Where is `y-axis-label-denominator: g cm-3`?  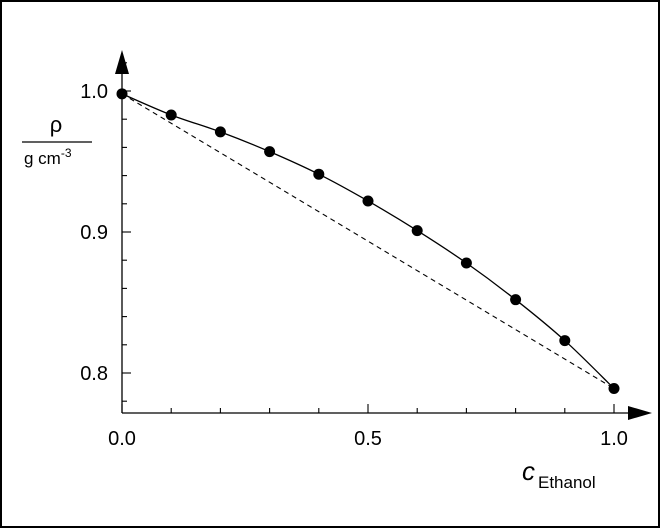 y-axis-label-denominator: g cm-3 is located at coordinates (48, 157).